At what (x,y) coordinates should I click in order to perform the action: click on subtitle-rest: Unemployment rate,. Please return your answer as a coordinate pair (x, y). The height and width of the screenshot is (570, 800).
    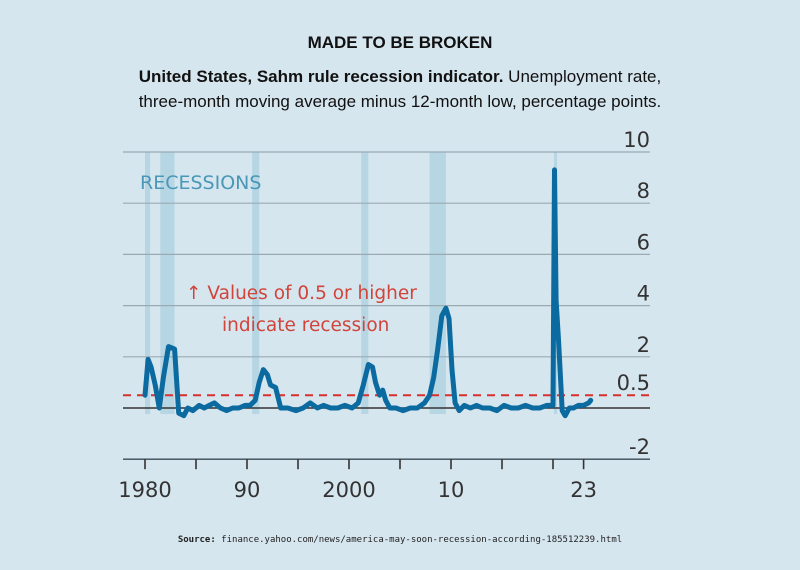
    Looking at the image, I should click on (582, 76).